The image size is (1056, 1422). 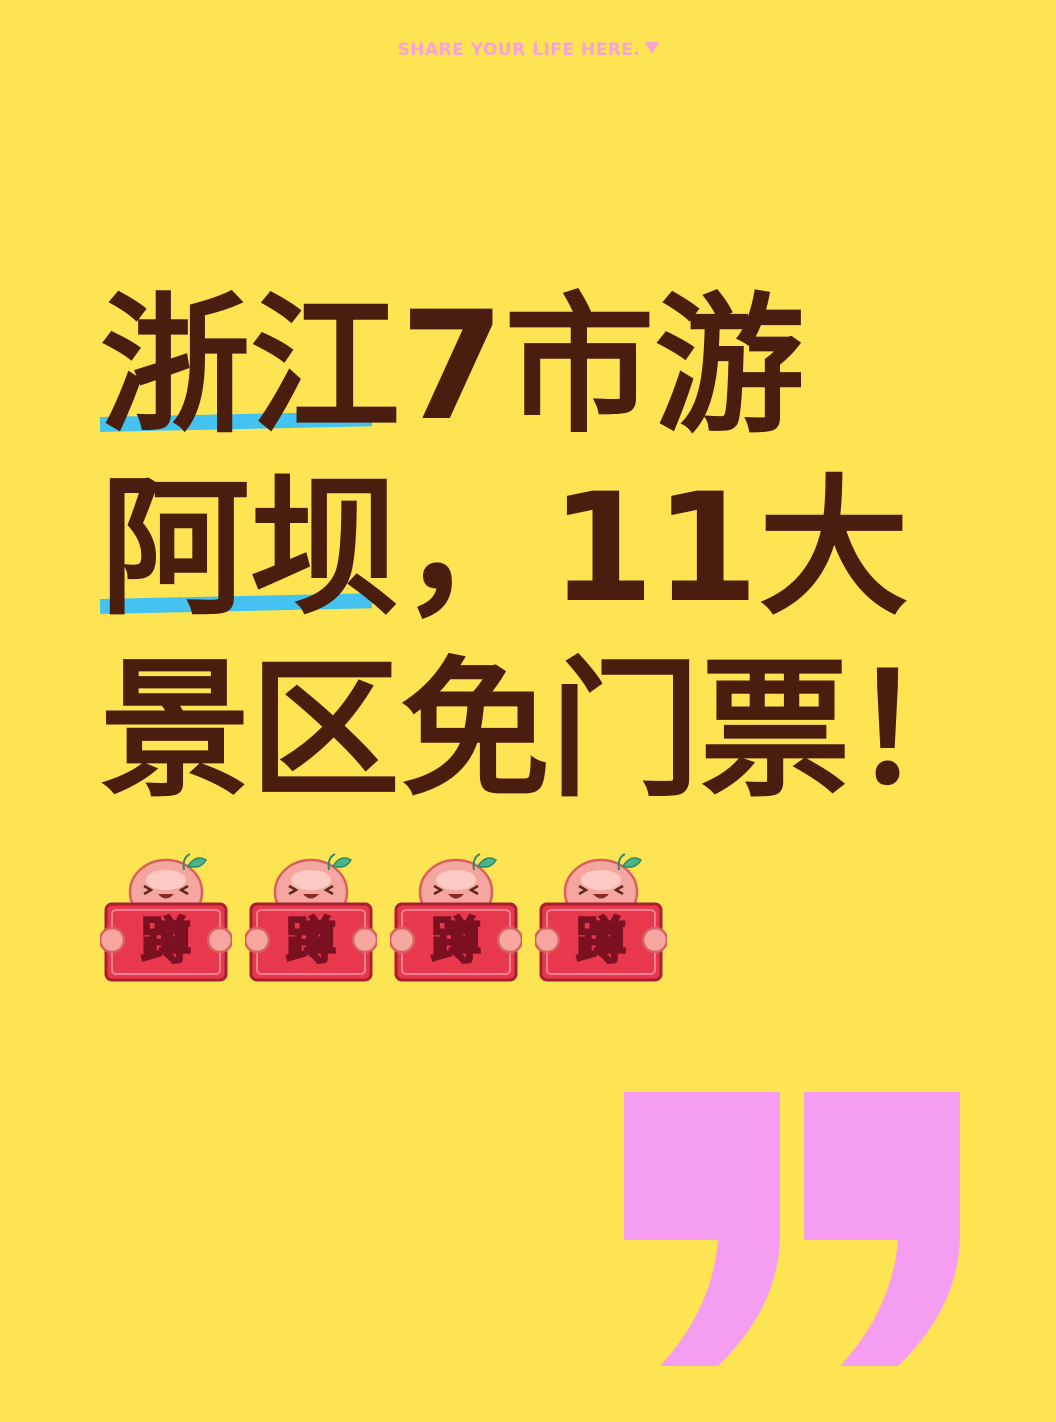 I want to click on headline-text: ，11大, so click(x=654, y=549).